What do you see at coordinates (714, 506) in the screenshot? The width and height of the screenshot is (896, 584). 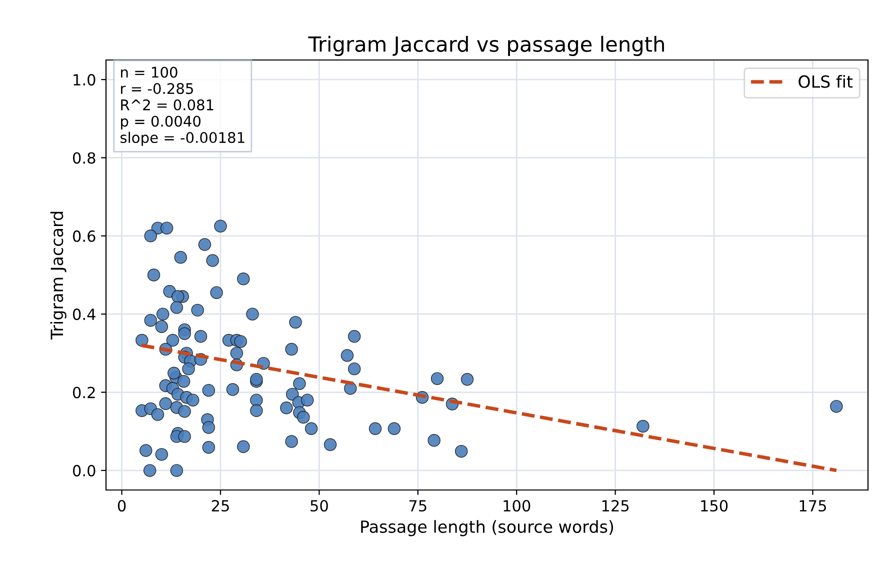 I see `x-tick-label: 150` at bounding box center [714, 506].